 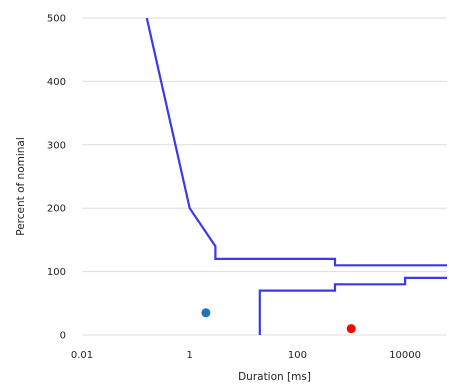 I want to click on y-tick-label: 200, so click(x=56, y=209).